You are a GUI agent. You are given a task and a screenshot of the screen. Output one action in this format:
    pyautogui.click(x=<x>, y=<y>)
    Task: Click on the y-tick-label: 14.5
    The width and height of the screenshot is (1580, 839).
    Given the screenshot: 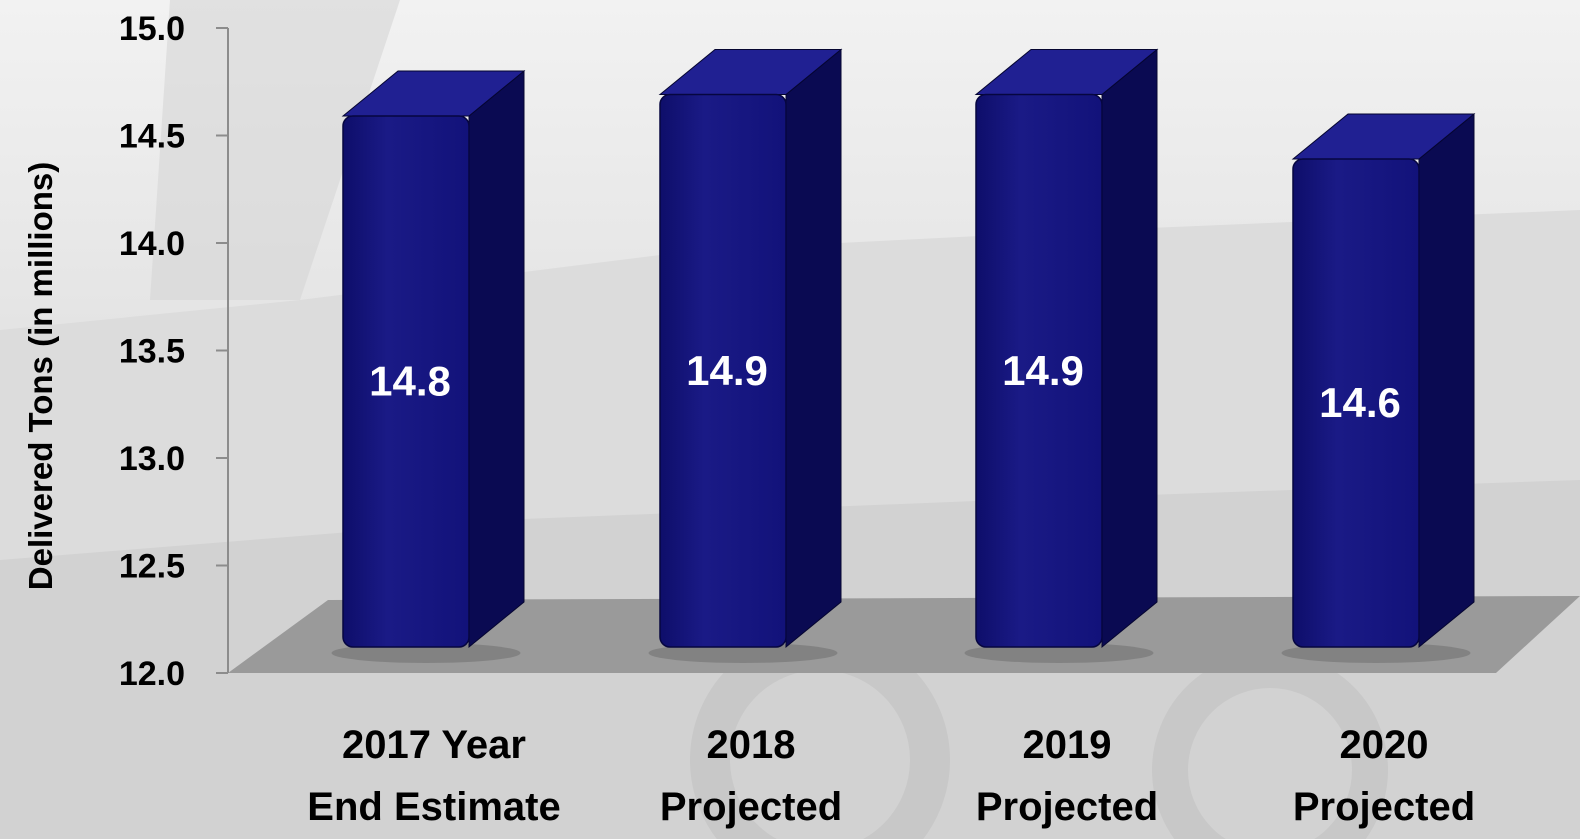 What is the action you would take?
    pyautogui.click(x=152, y=137)
    